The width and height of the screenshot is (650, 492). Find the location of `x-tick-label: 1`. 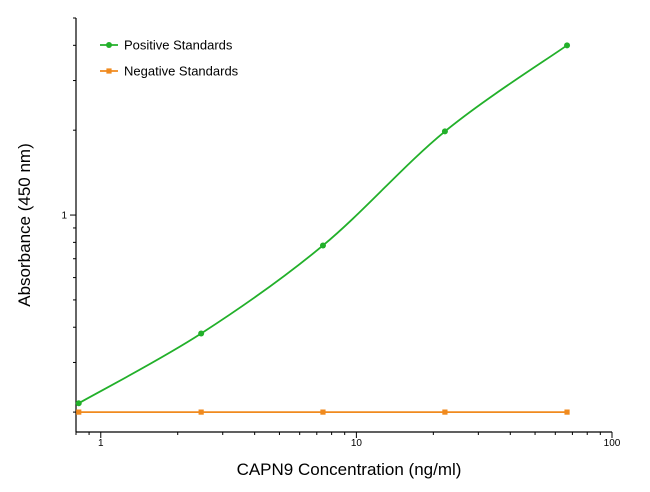

x-tick-label: 1 is located at coordinates (101, 443).